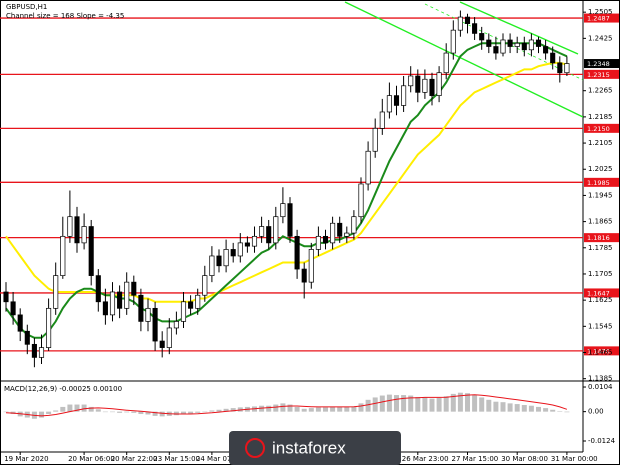 The image size is (620, 465). I want to click on y-tick-label: 1.2265, so click(600, 91).